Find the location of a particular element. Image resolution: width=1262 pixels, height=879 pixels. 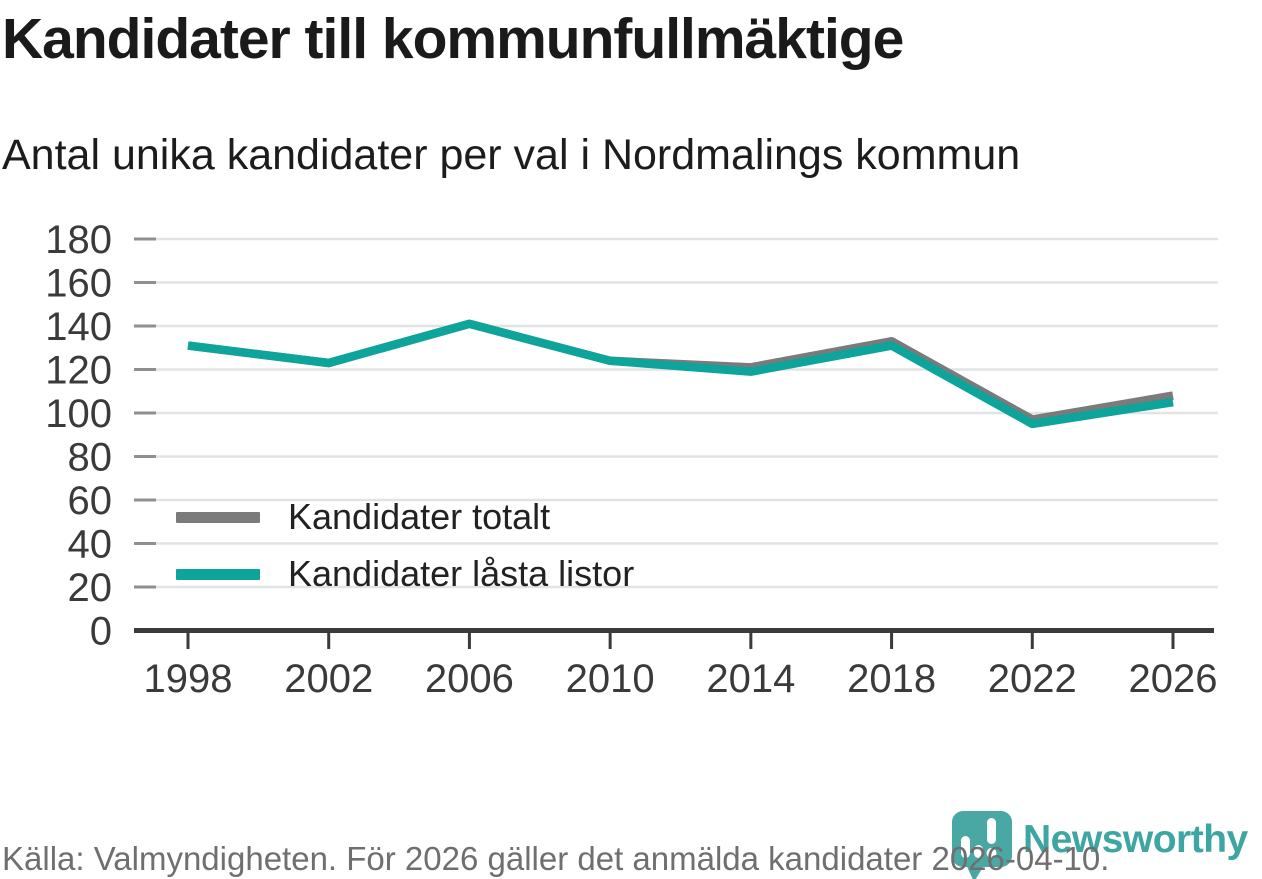

x-axis-label: 2018 is located at coordinates (891, 679).